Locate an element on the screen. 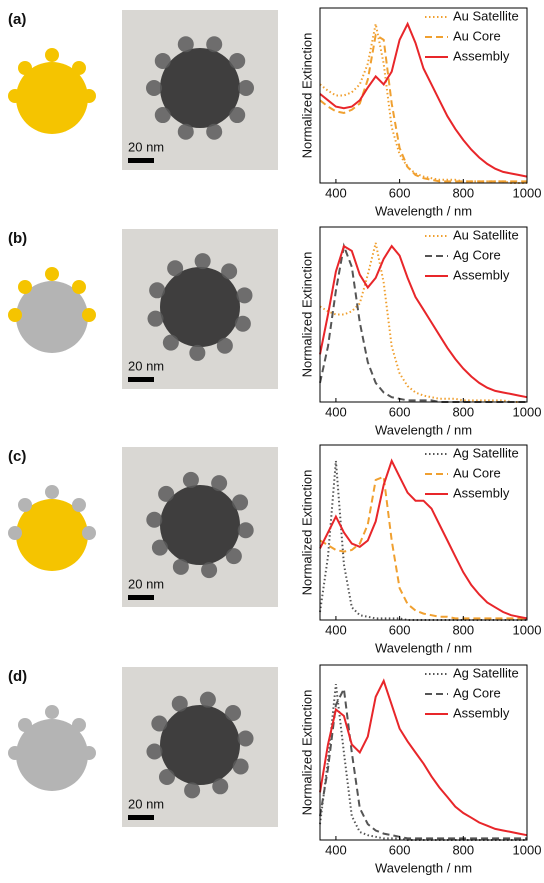 The height and width of the screenshot is (883, 544). legend-label: Ag Satellite is located at coordinates (486, 672).